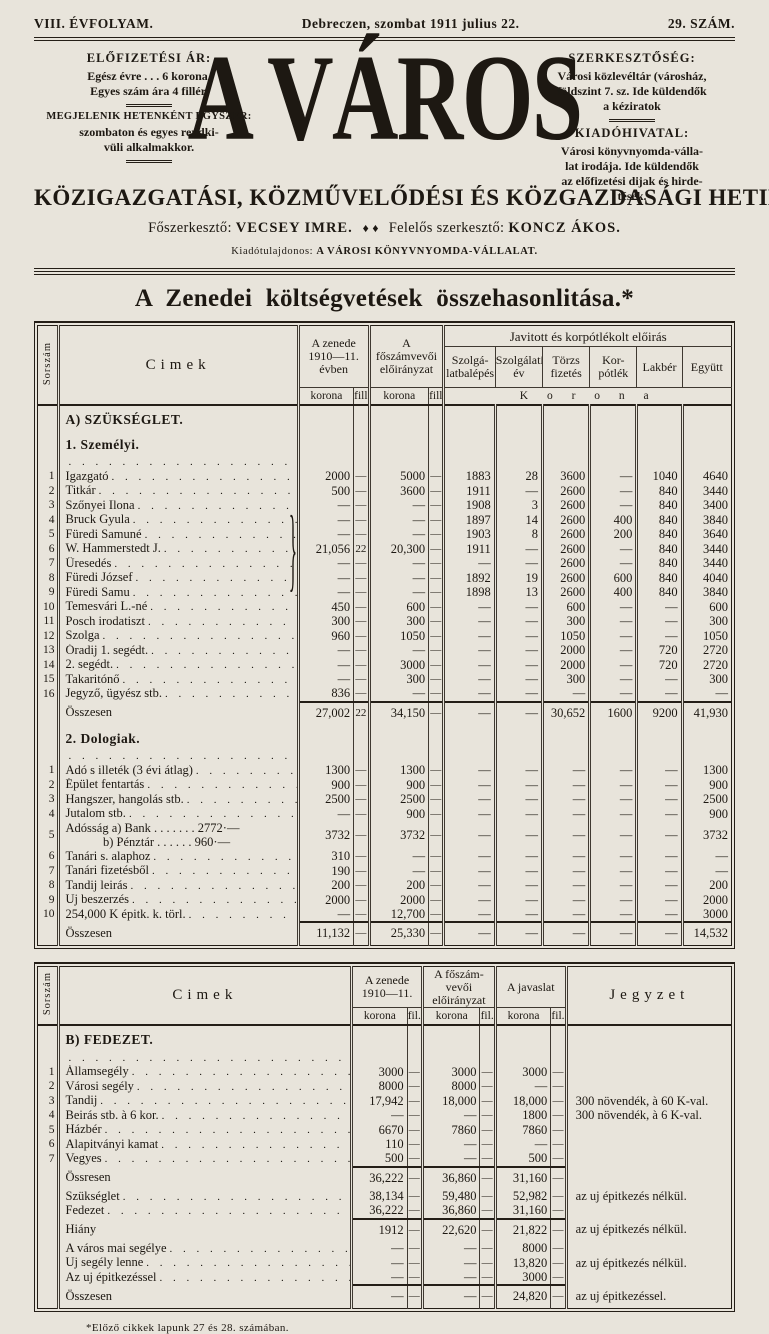 The image size is (769, 1334). Describe the element at coordinates (49, 650) in the screenshot. I see `row-number-cell: 13` at that location.